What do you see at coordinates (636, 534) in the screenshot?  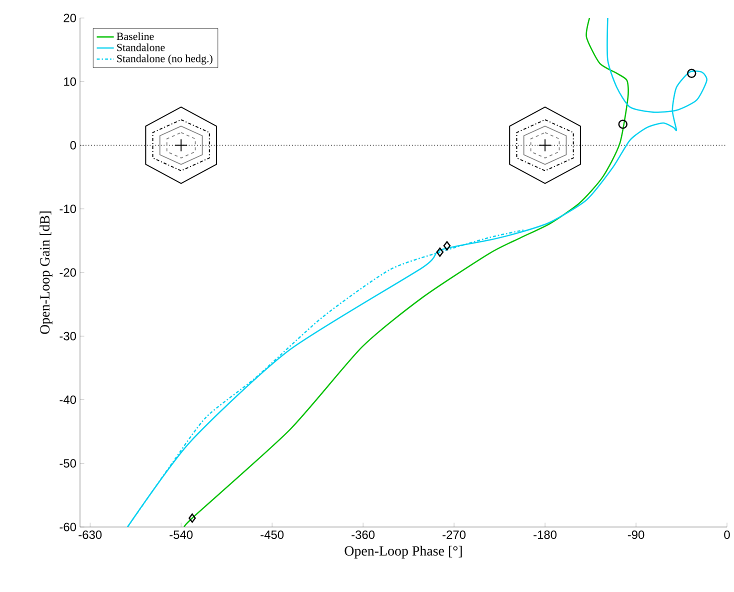 I see `x-tick-label: -90` at bounding box center [636, 534].